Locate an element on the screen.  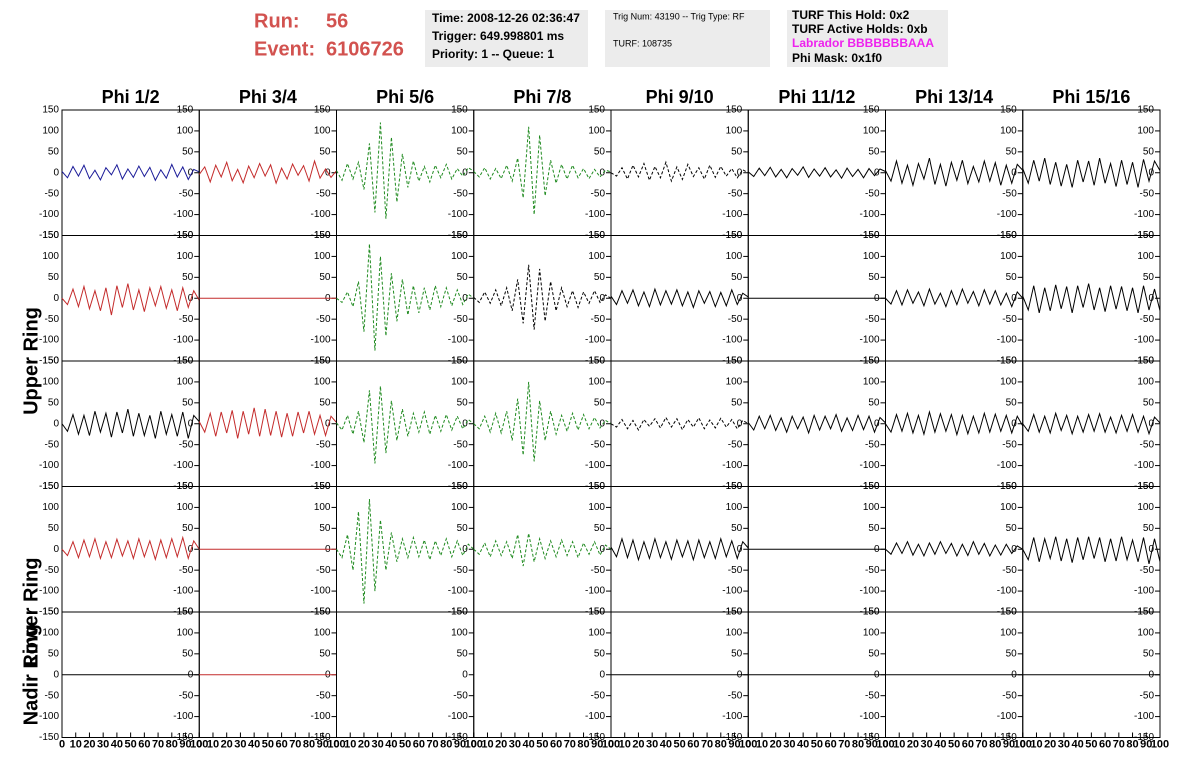
event-number: 6106726 is located at coordinates (365, 49).